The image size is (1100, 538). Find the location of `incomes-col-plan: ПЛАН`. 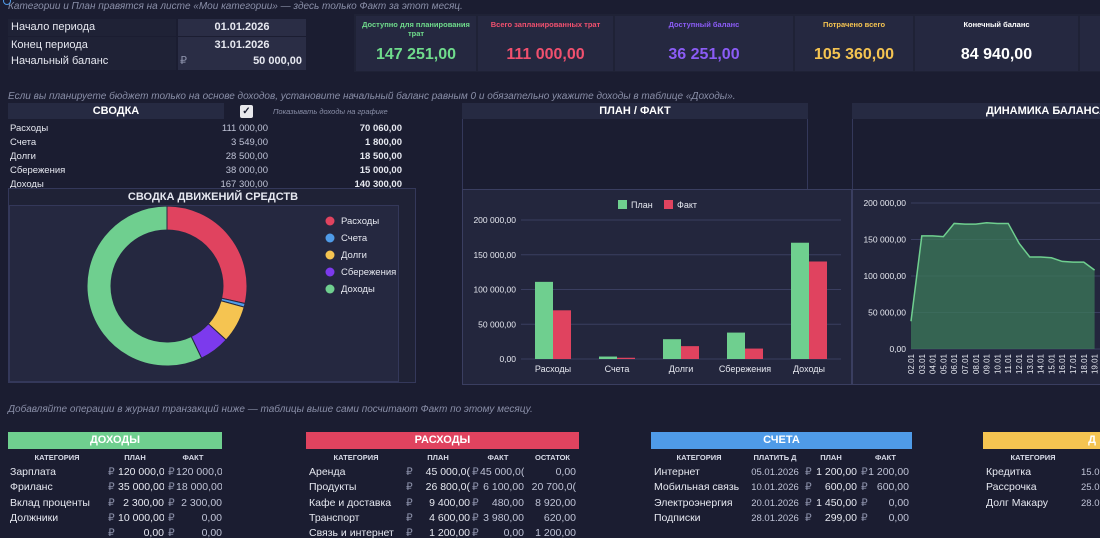

incomes-col-plan: ПЛАН is located at coordinates (135, 457).